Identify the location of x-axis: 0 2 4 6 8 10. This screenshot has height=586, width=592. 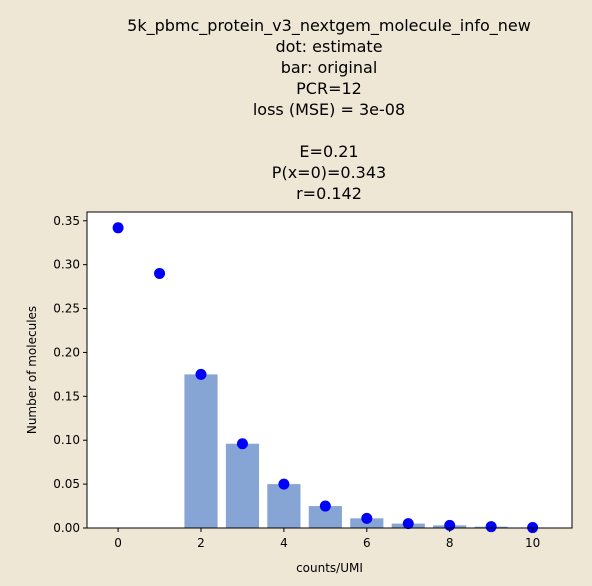
(327, 539).